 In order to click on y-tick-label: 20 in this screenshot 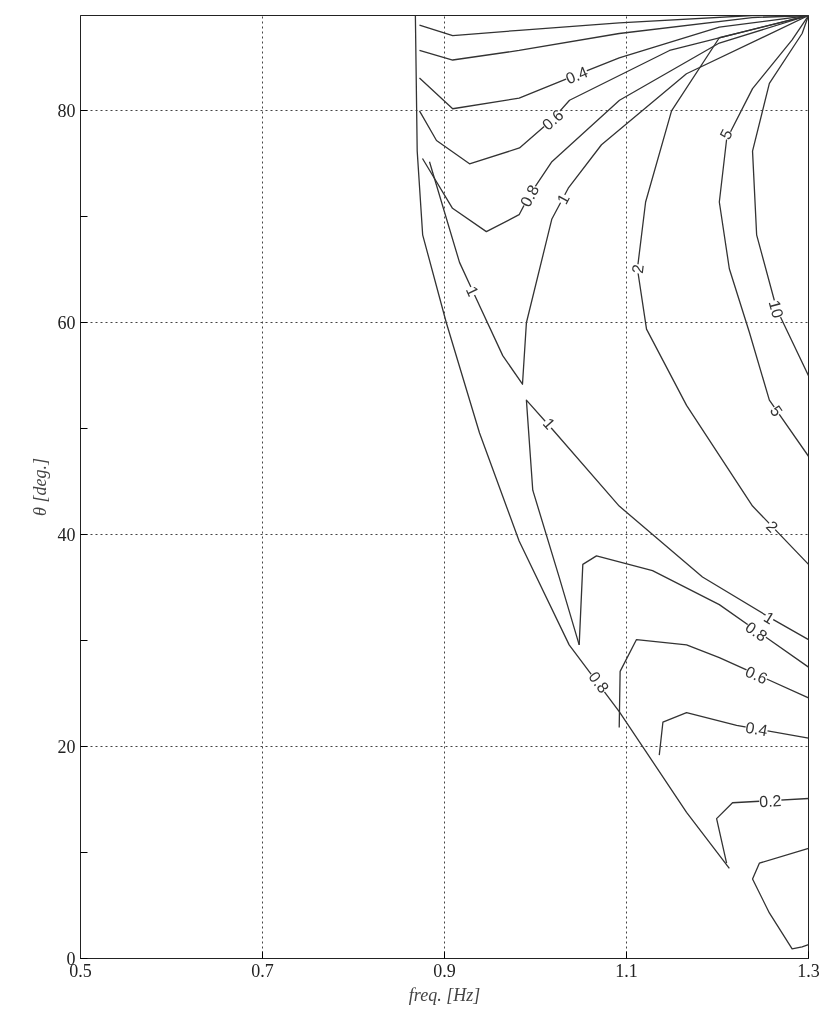, I will do `click(66, 747)`.